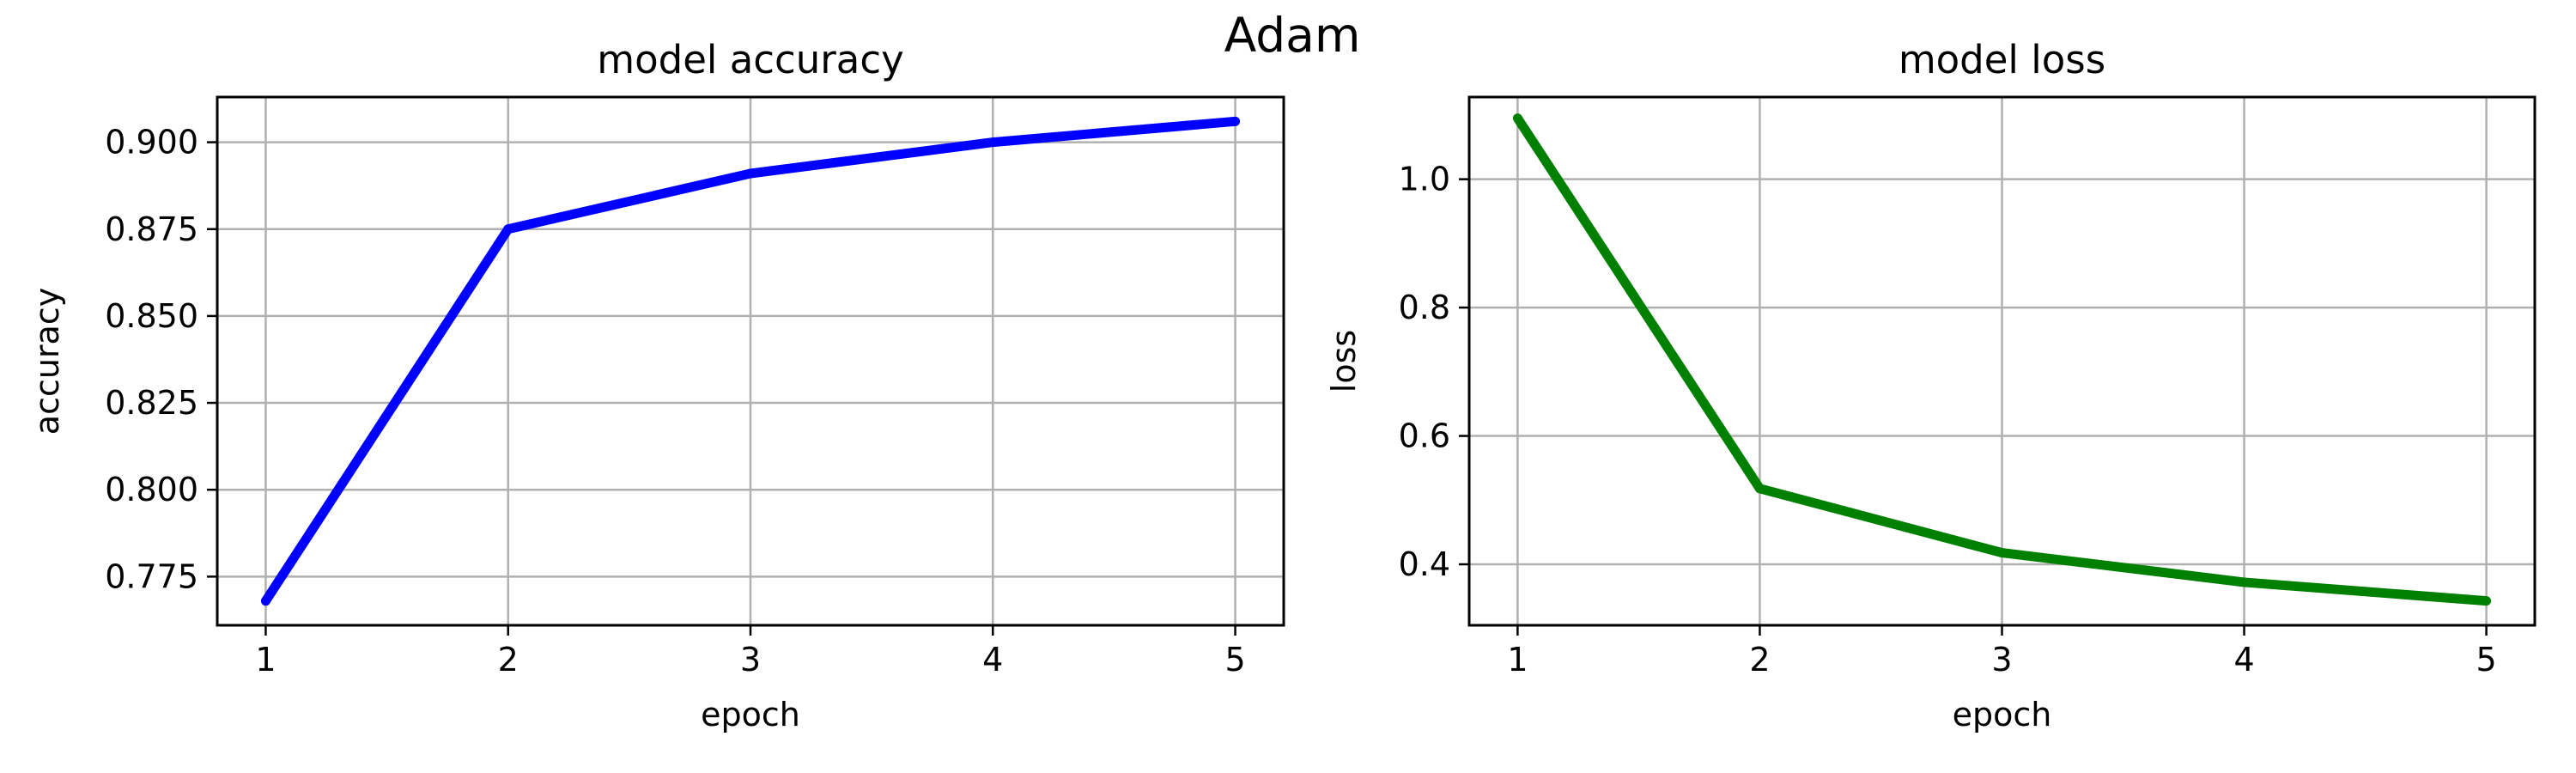  What do you see at coordinates (2003, 714) in the screenshot?
I see `loss-x-axis-label: epoch` at bounding box center [2003, 714].